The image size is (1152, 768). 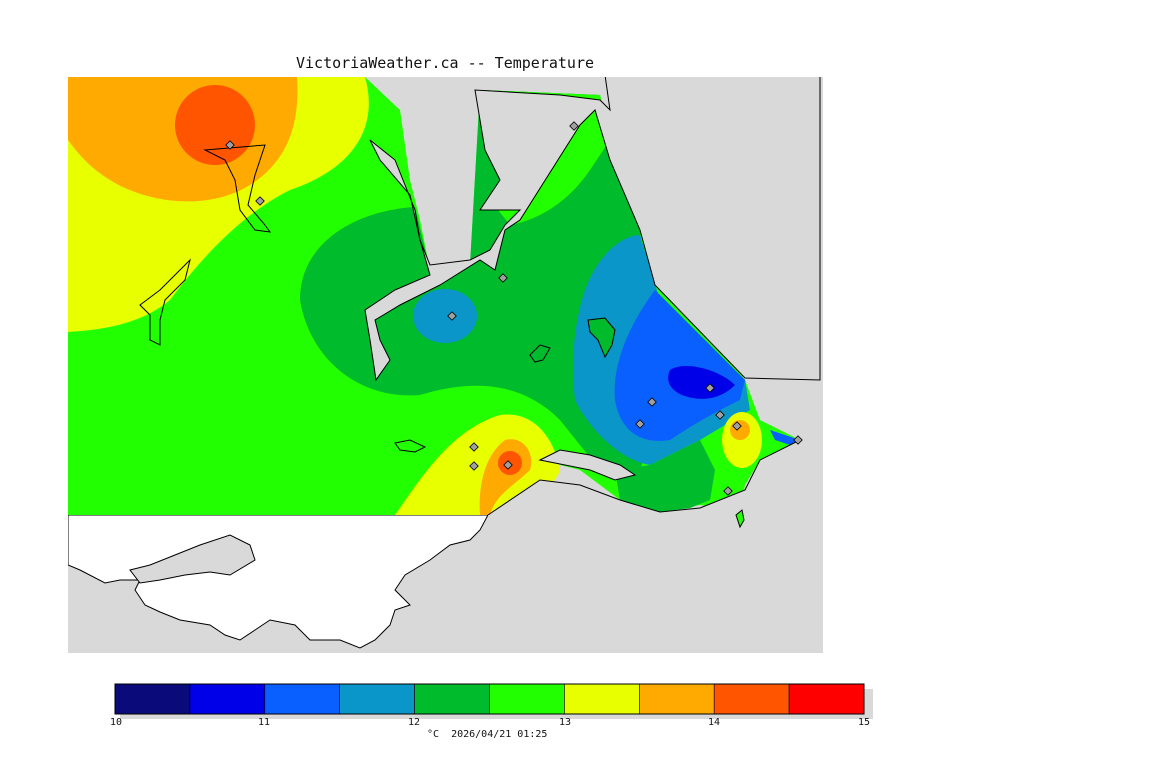 I want to click on unmapped-land-detail, so click(x=192, y=559).